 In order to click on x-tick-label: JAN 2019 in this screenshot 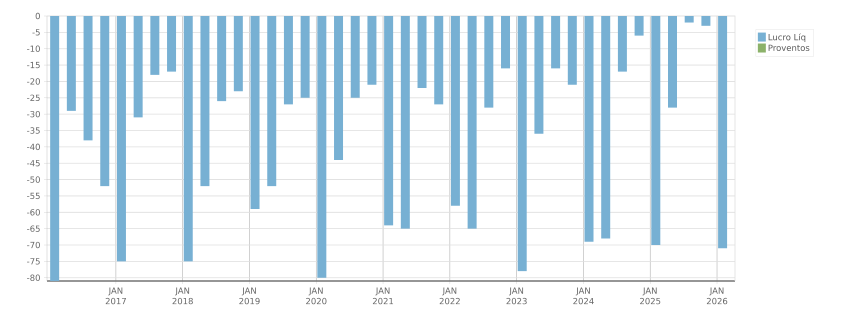, I will do `click(249, 296)`.